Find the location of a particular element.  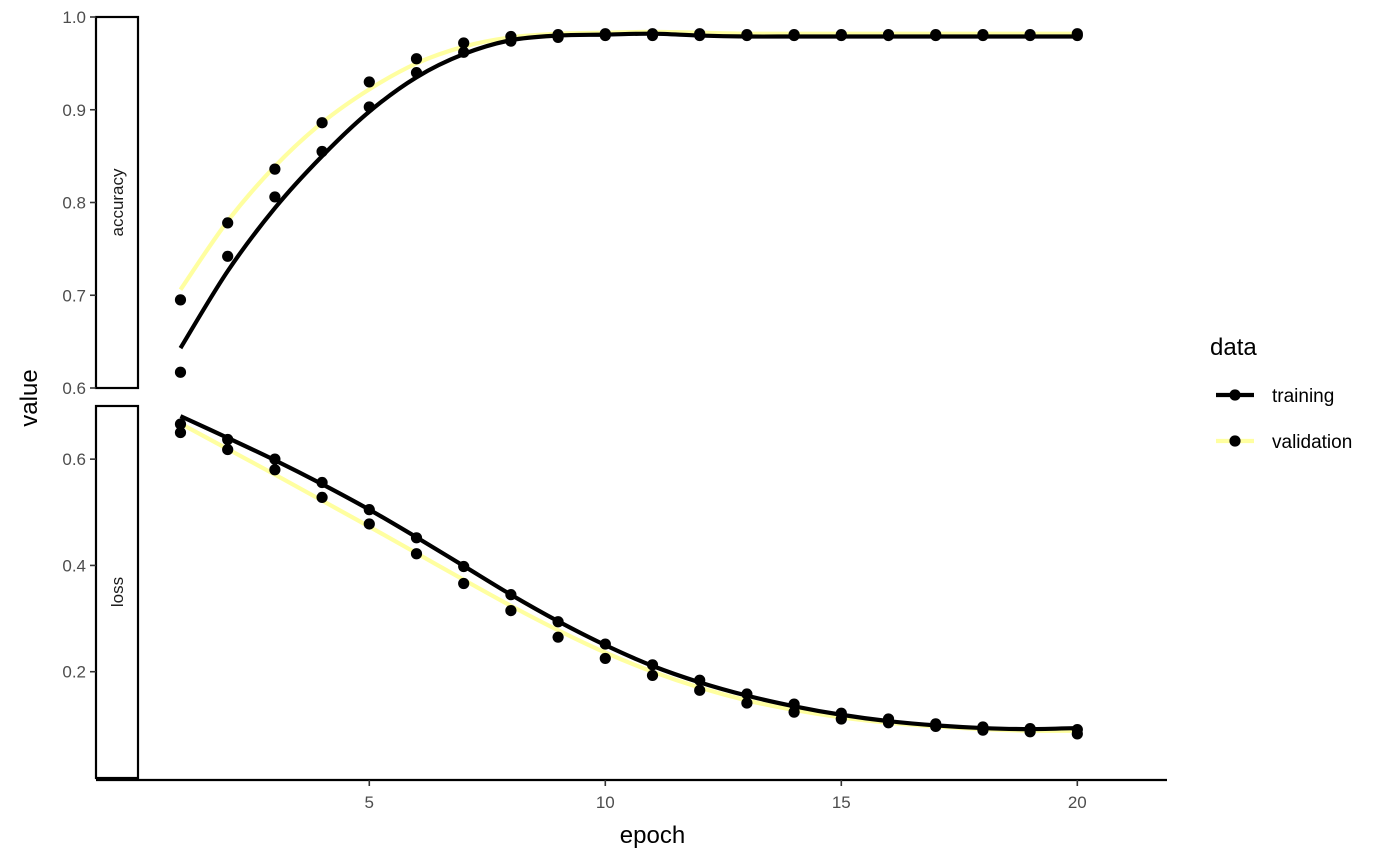

x-tick-label: 20 is located at coordinates (1077, 802).